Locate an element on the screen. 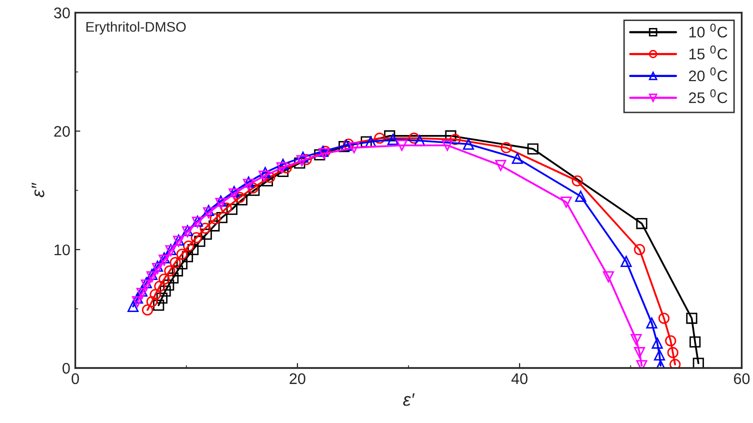 The image size is (753, 423). y-tick-label: 0 is located at coordinates (66, 368).